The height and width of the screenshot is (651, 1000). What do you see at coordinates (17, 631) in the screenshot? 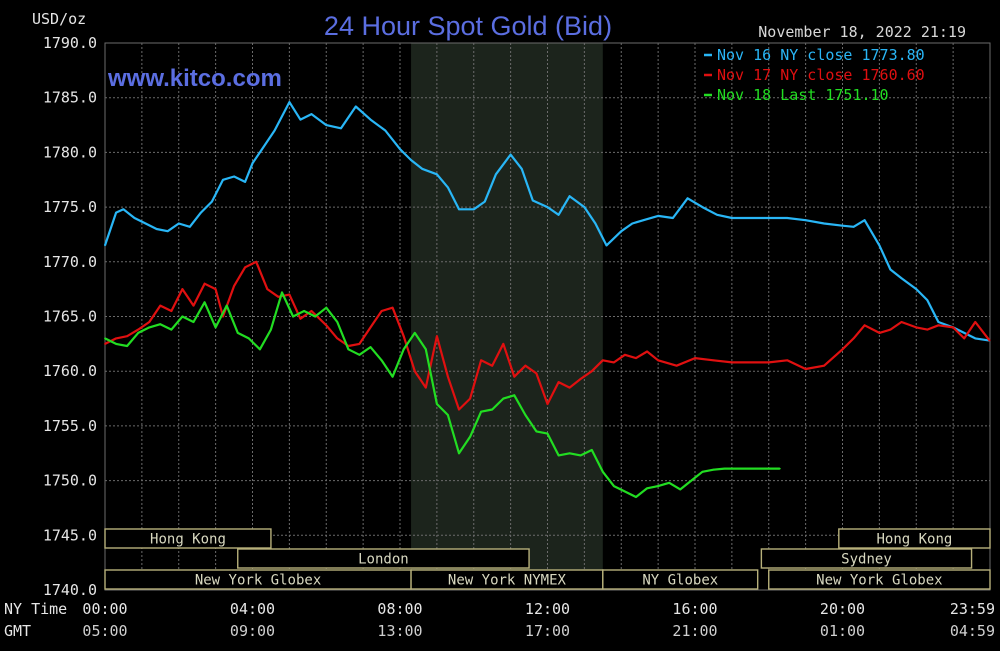
I see `x-axis-row-label: GMT` at bounding box center [17, 631].